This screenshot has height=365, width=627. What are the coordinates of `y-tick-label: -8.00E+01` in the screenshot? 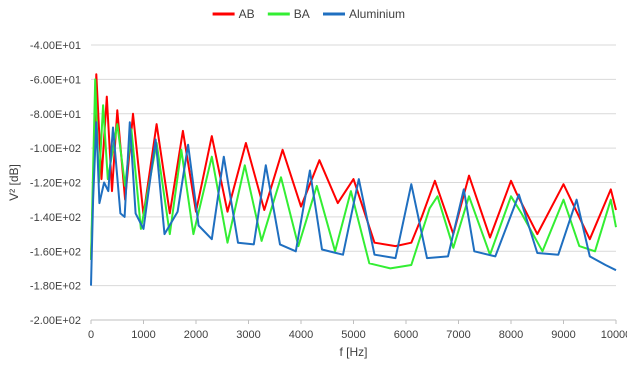 It's located at (55, 115).